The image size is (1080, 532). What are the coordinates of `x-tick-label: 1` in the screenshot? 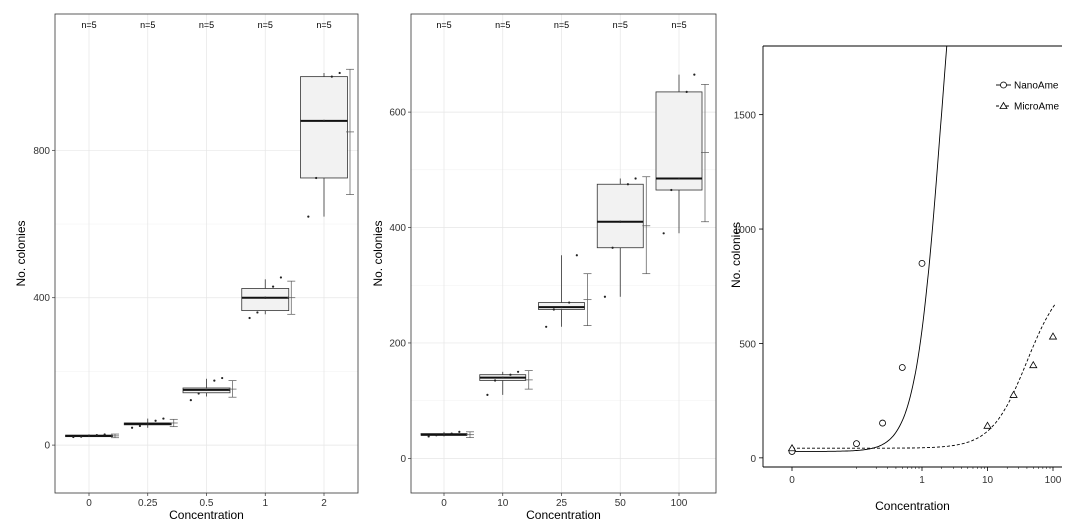 It's located at (922, 480).